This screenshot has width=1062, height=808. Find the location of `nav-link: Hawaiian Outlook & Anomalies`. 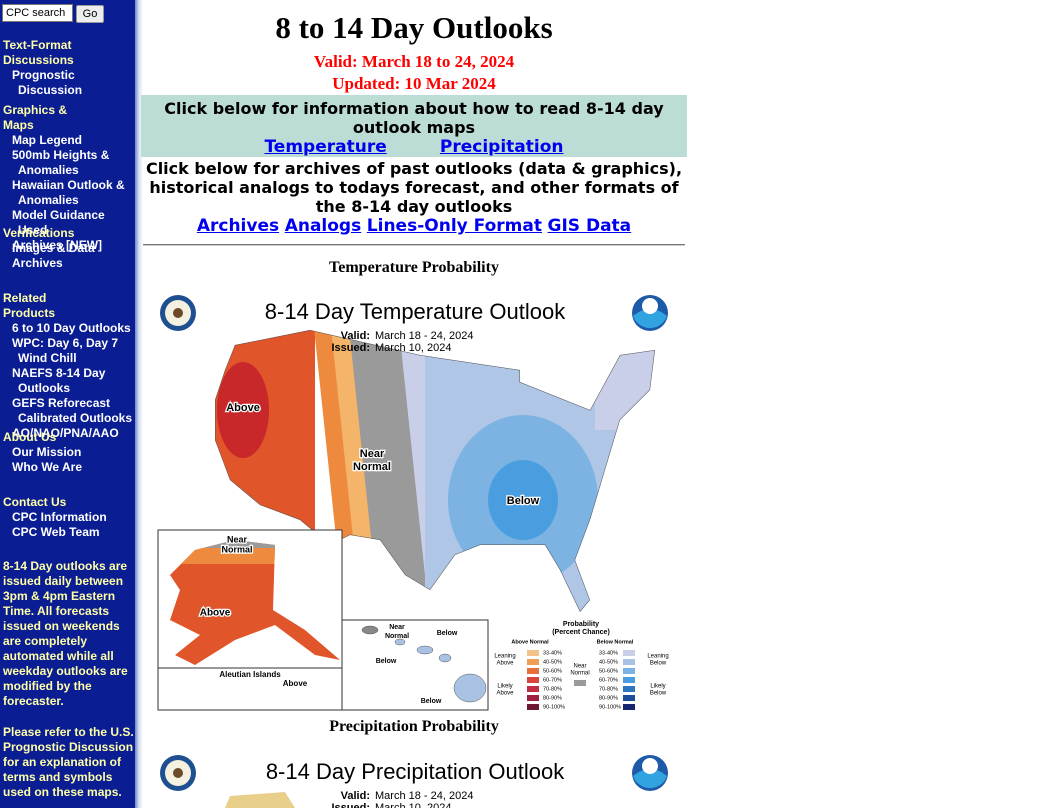

nav-link: Hawaiian Outlook & Anomalies is located at coordinates (68, 192).